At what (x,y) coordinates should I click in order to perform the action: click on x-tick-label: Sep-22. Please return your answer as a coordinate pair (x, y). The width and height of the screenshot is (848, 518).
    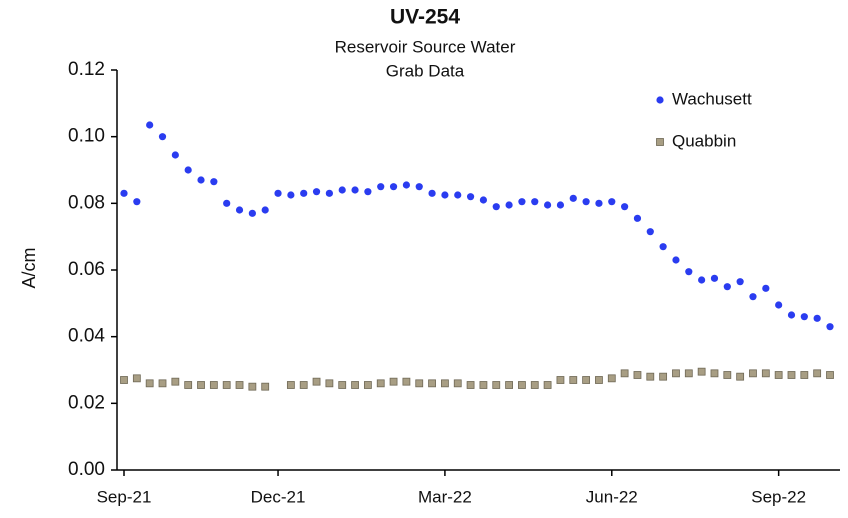
    Looking at the image, I should click on (778, 496).